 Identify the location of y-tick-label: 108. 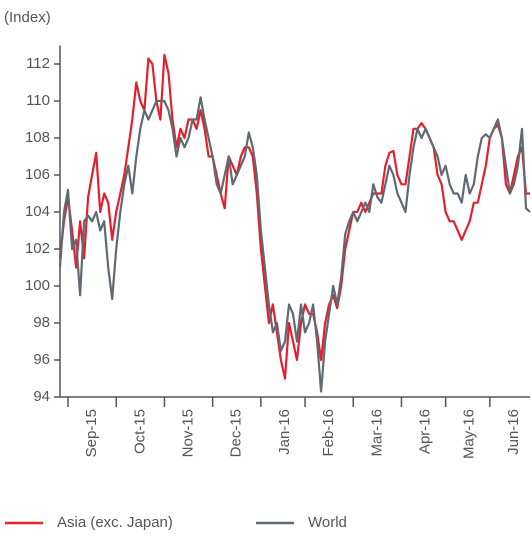
(37, 137).